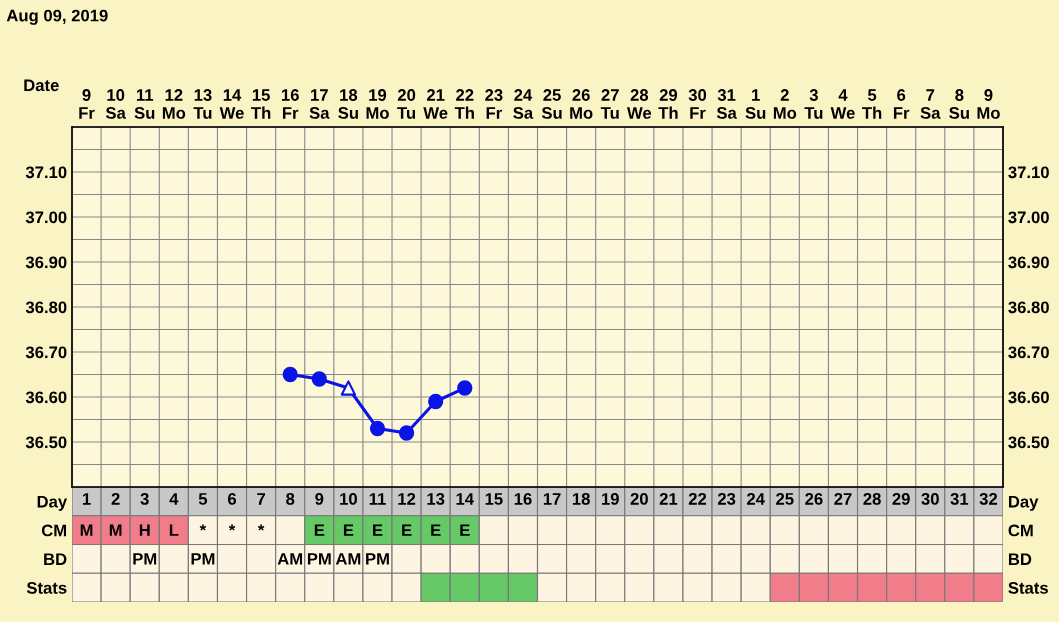 The width and height of the screenshot is (1059, 622). What do you see at coordinates (1028, 217) in the screenshot?
I see `y2-tick-label: 37.00` at bounding box center [1028, 217].